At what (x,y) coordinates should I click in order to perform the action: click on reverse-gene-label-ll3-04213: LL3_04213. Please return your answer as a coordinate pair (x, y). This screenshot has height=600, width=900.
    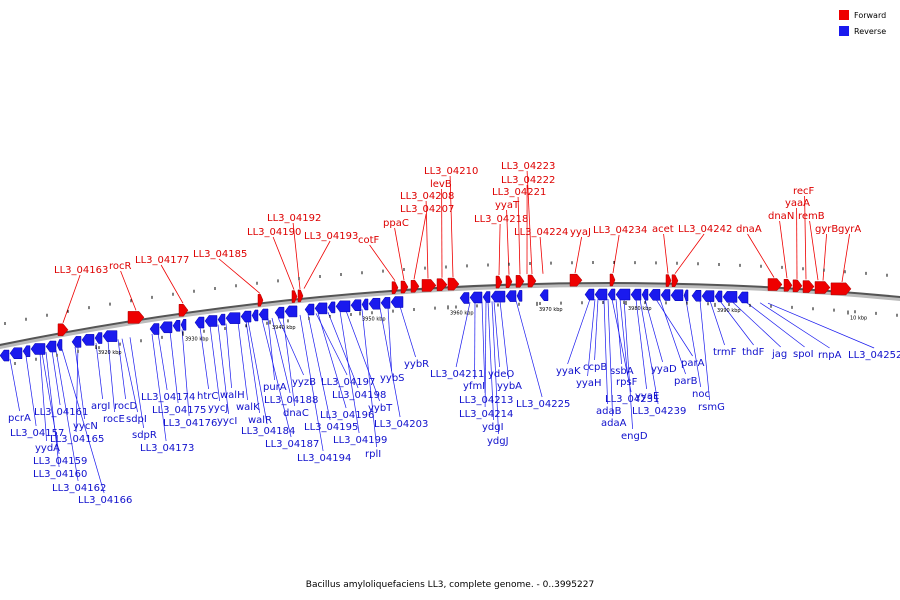
    Looking at the image, I should click on (486, 400).